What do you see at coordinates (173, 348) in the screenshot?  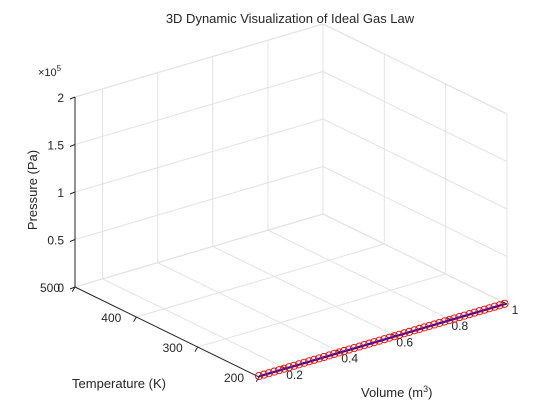 I see `y-tick-label: 300` at bounding box center [173, 348].